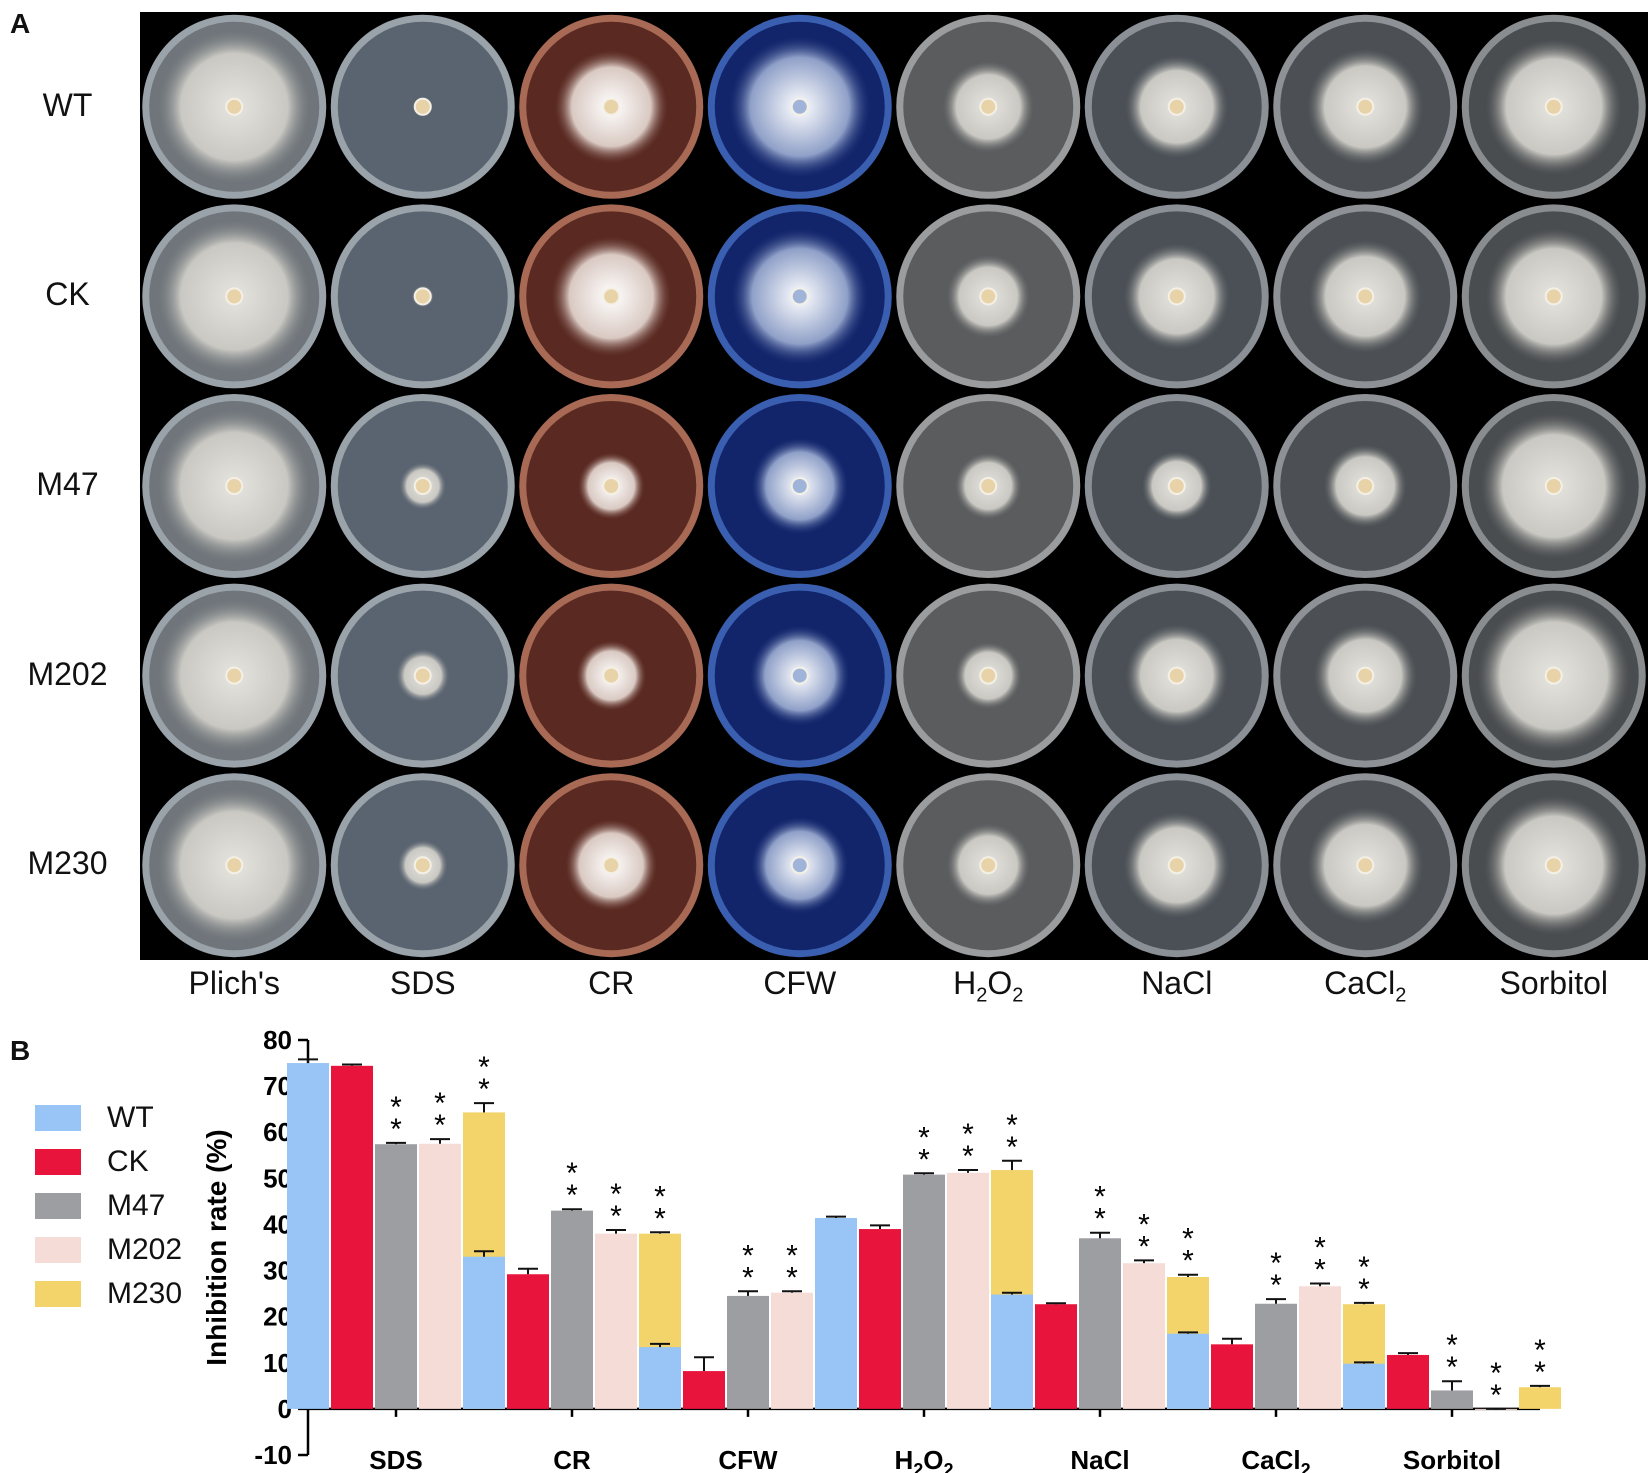 The width and height of the screenshot is (1650, 1473). I want to click on column-label: Sorbitol, so click(1554, 983).